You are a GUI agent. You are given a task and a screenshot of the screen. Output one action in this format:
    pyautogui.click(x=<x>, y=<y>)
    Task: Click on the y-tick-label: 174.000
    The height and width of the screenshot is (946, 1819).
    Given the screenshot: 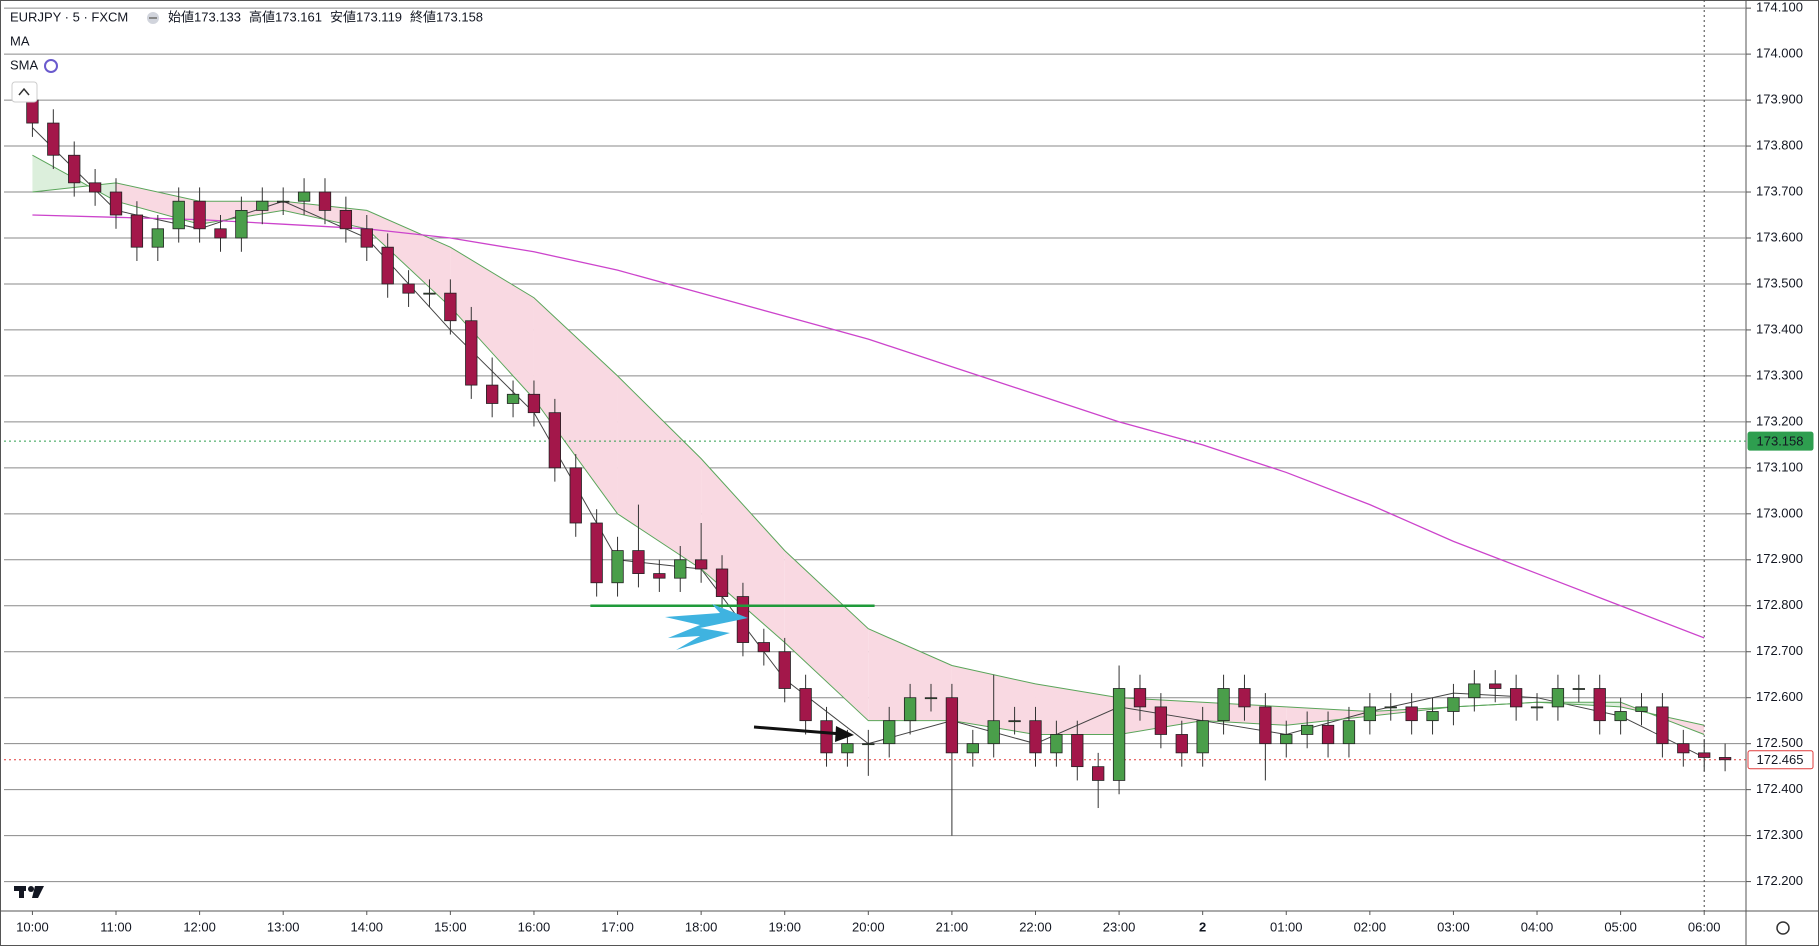 What is the action you would take?
    pyautogui.click(x=1779, y=53)
    